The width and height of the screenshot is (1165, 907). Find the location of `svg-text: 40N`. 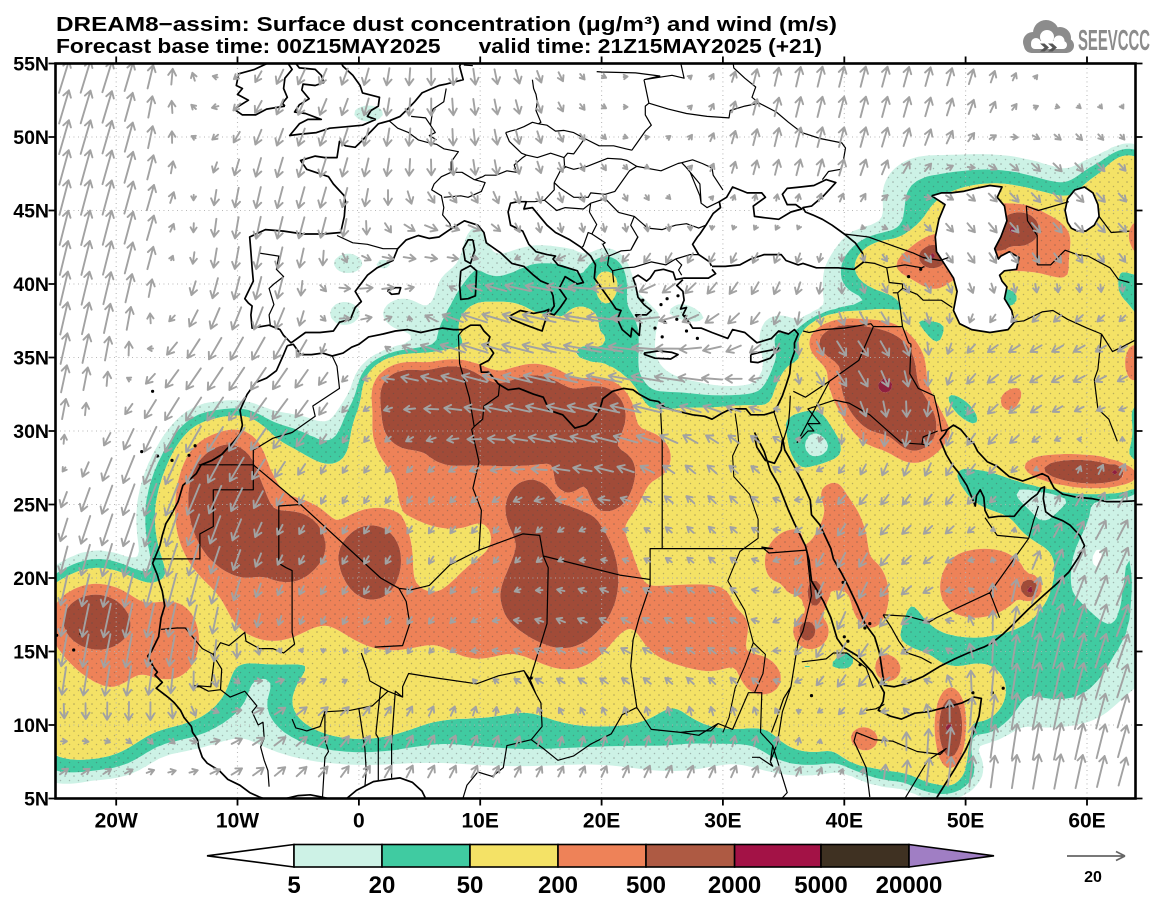

svg-text: 40N is located at coordinates (31, 285).